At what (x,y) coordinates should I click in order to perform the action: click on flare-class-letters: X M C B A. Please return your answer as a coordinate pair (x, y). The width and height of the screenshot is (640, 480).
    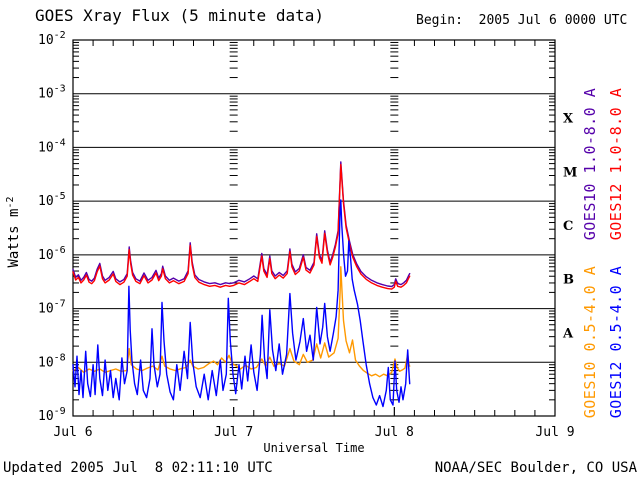
    Looking at the image, I should click on (569, 227).